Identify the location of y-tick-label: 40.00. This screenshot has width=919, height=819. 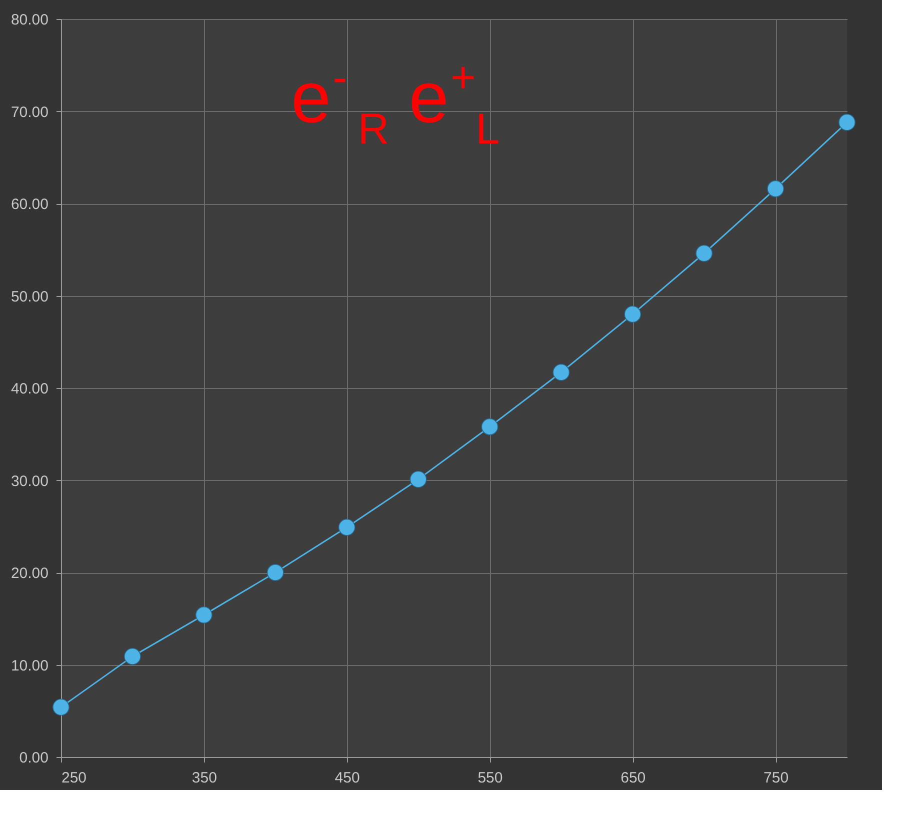
(29, 389).